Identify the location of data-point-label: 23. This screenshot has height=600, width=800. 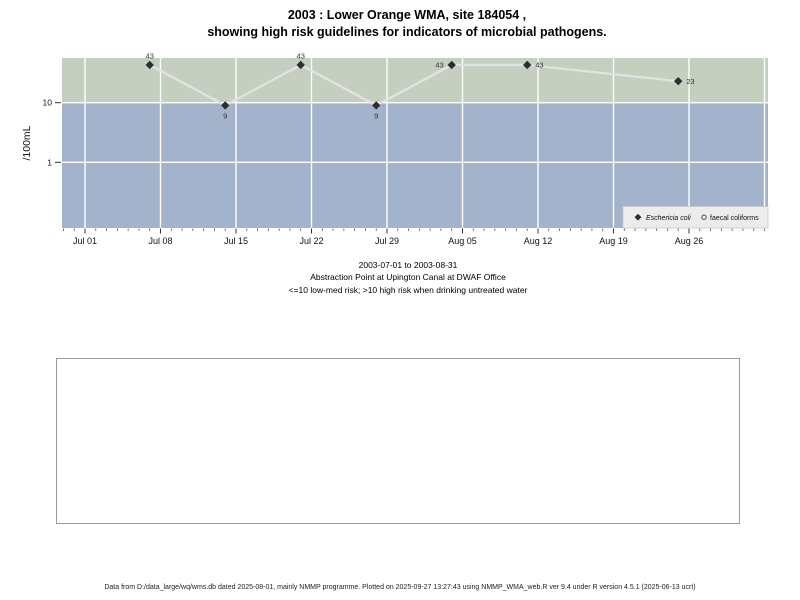
(690, 81).